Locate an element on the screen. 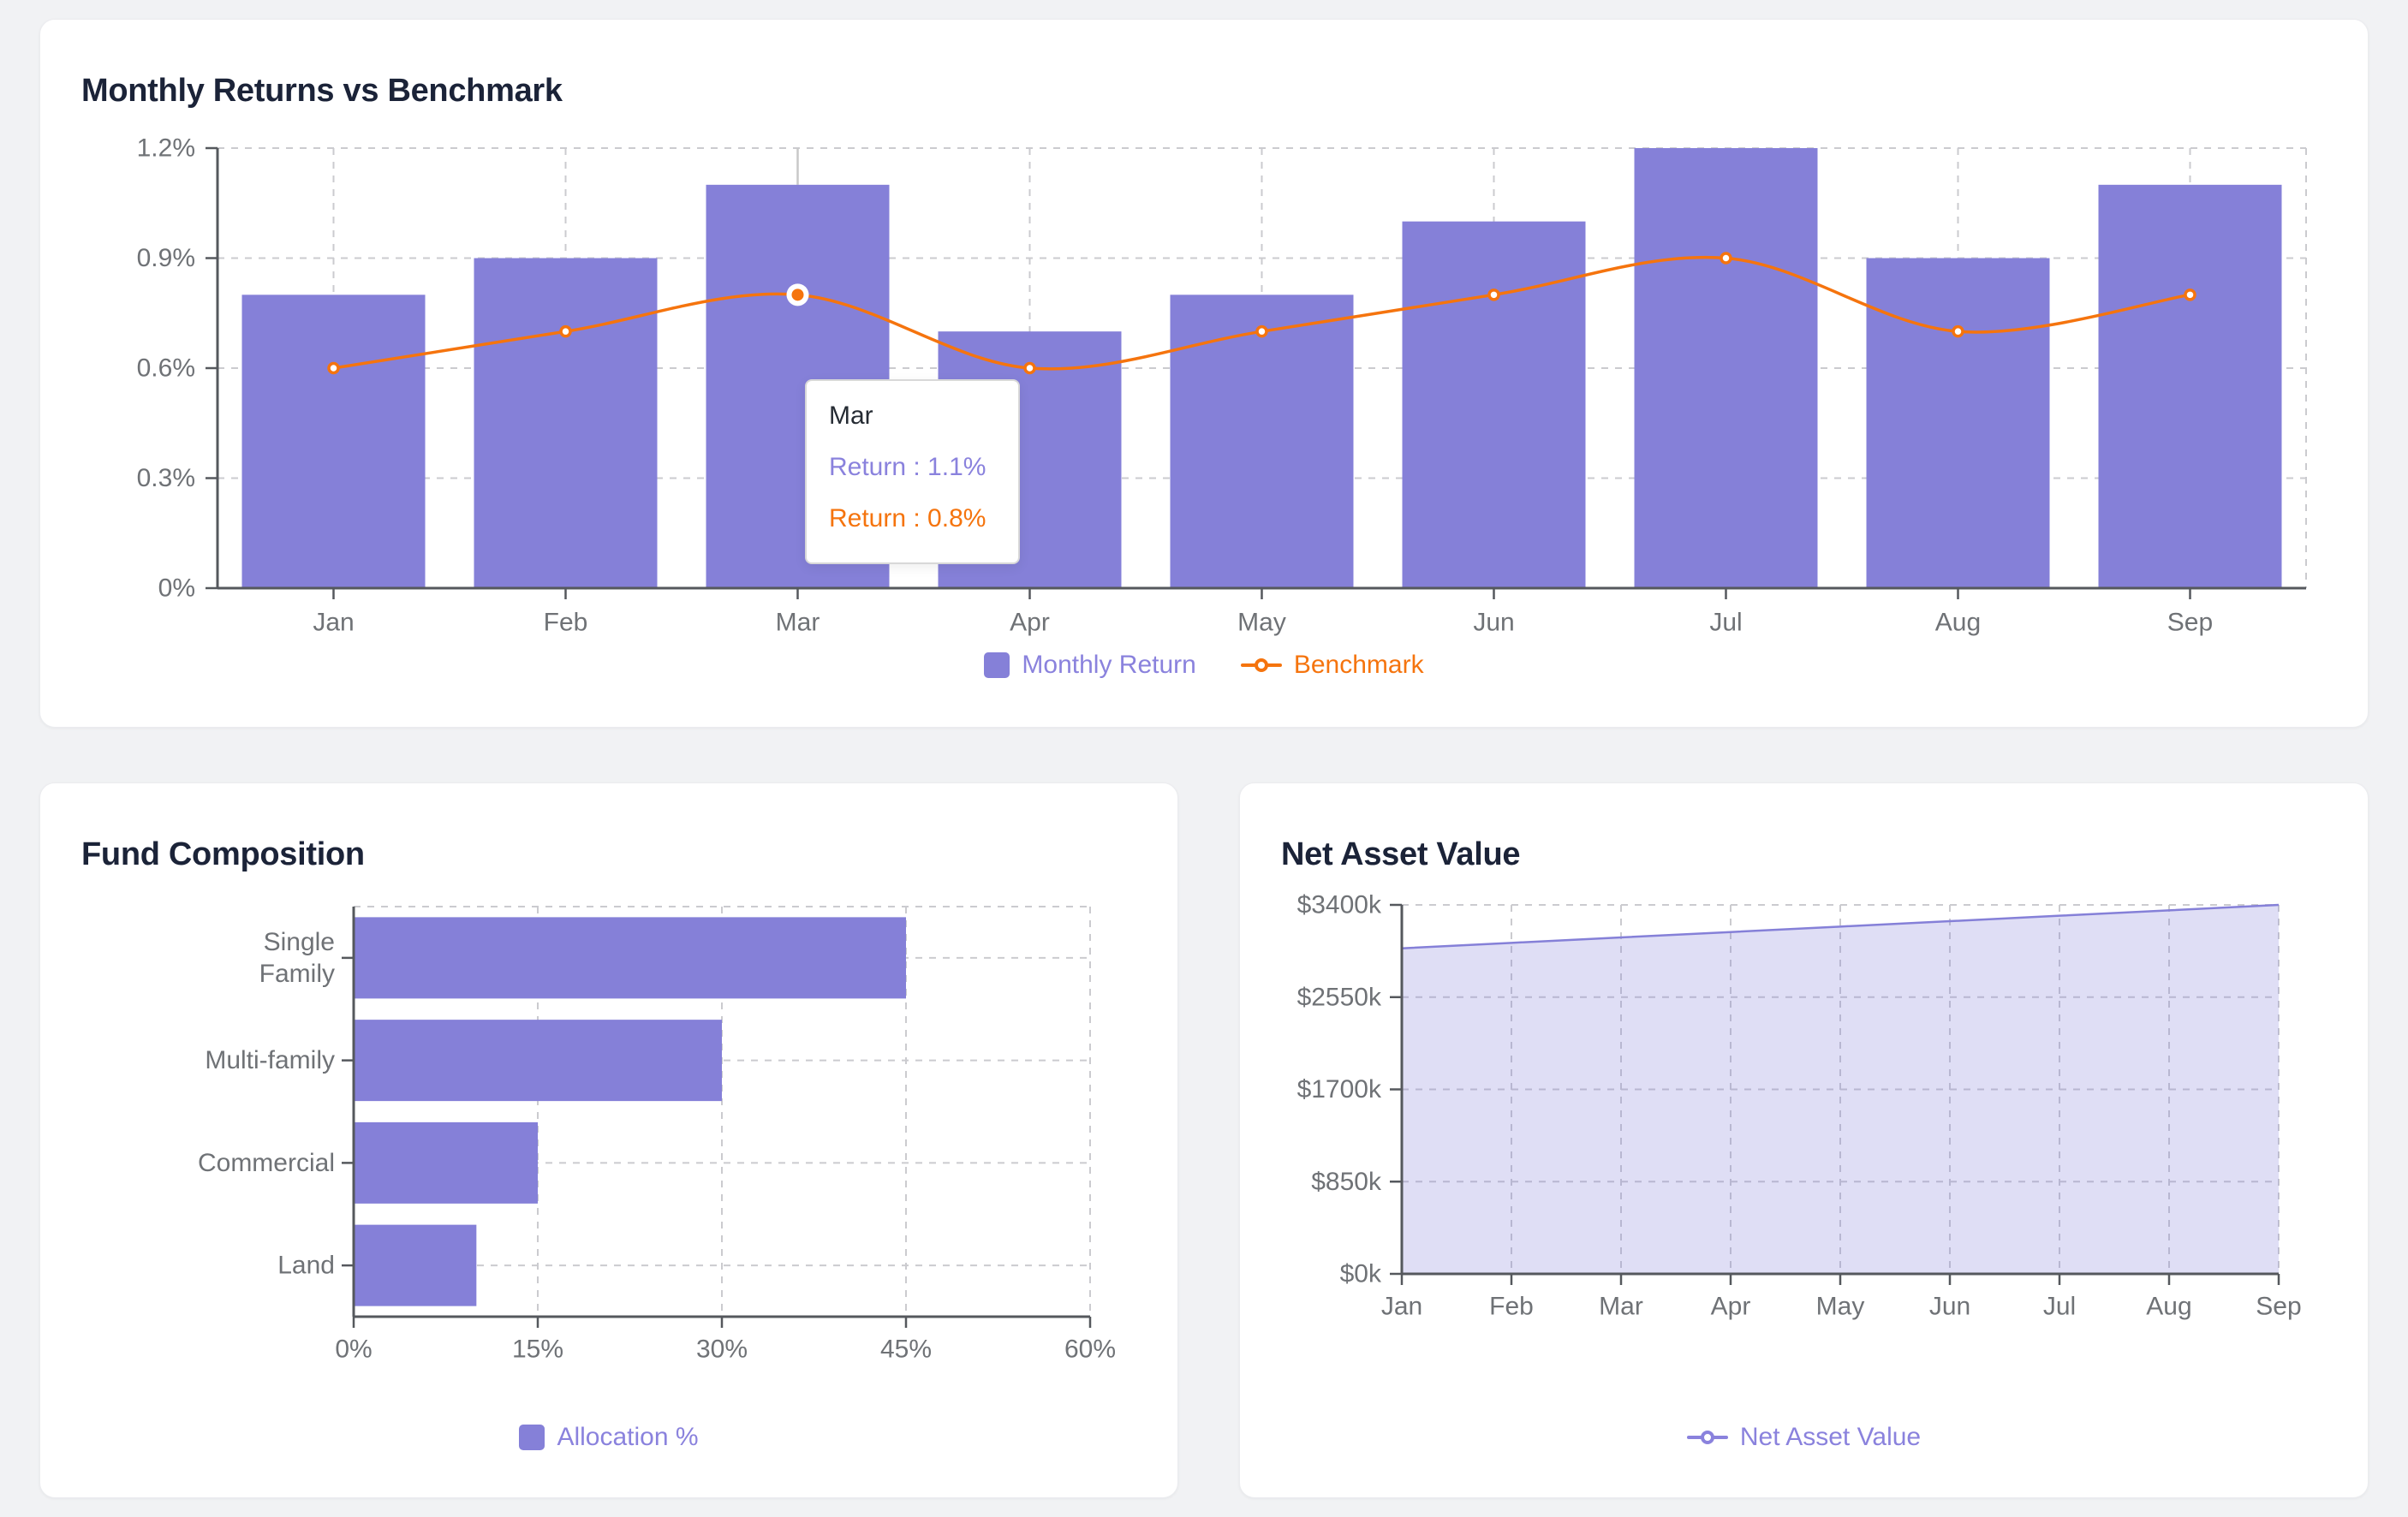 This screenshot has height=1517, width=2408. legend-label-benchmark: Benchmark is located at coordinates (1358, 665).